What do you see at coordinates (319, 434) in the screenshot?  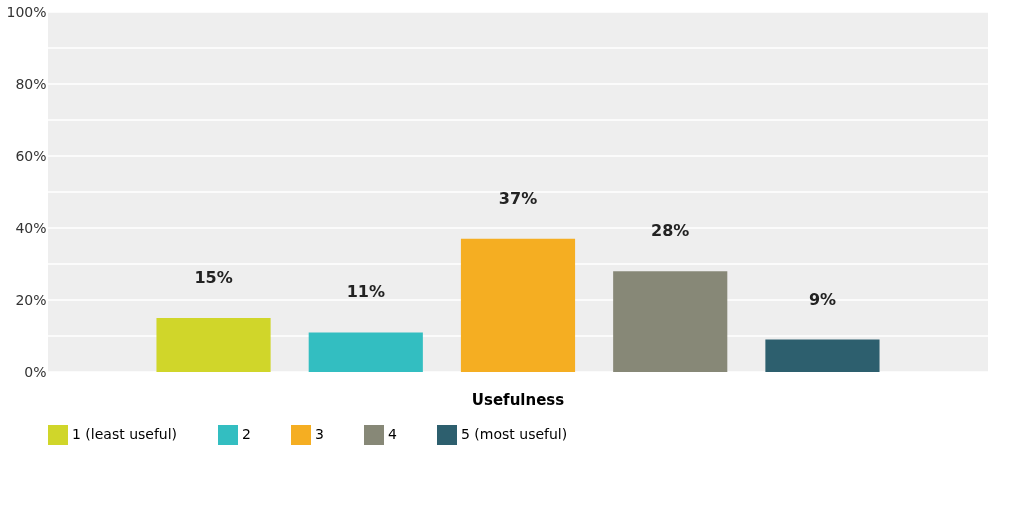 I see `legend-label: 3` at bounding box center [319, 434].